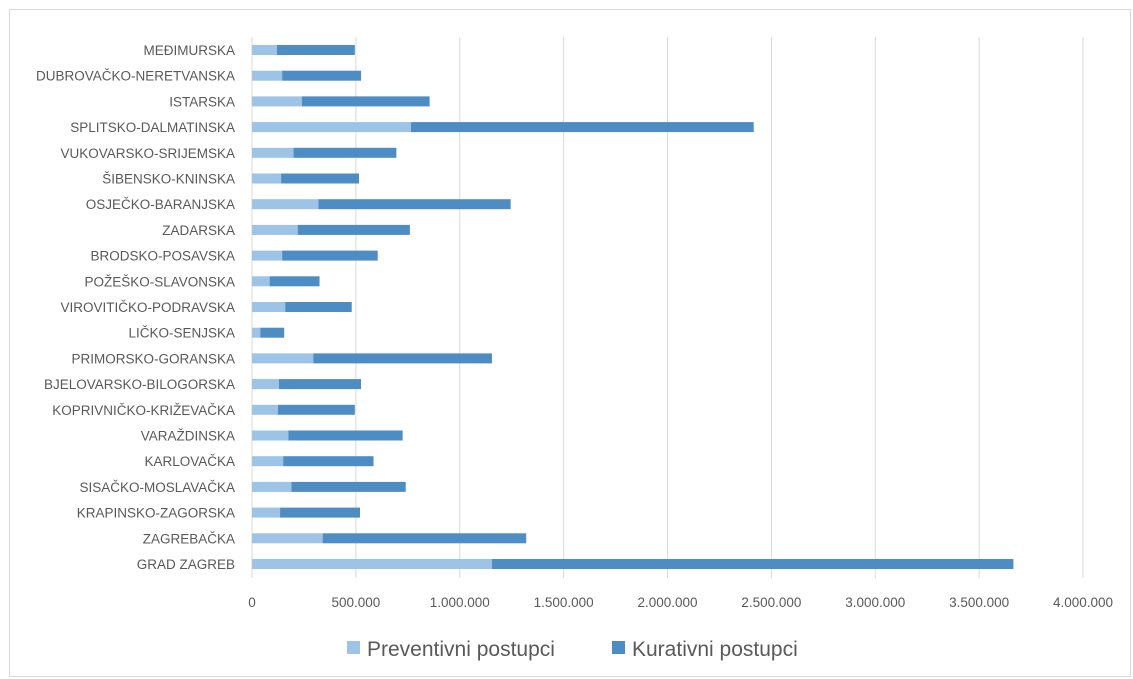  I want to click on legend-label-kurativni: Kurativni postupci, so click(715, 649).